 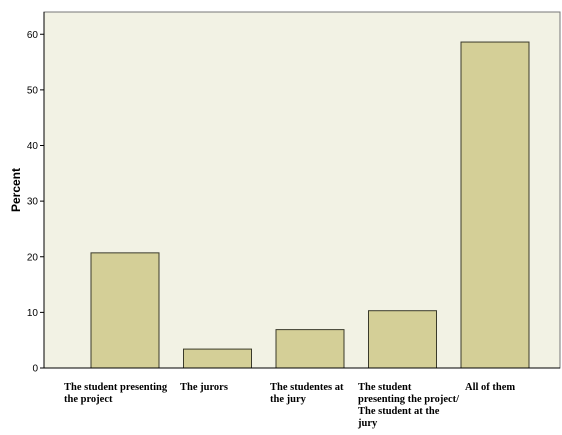 What do you see at coordinates (33, 202) in the screenshot?
I see `y-tick-label: 30` at bounding box center [33, 202].